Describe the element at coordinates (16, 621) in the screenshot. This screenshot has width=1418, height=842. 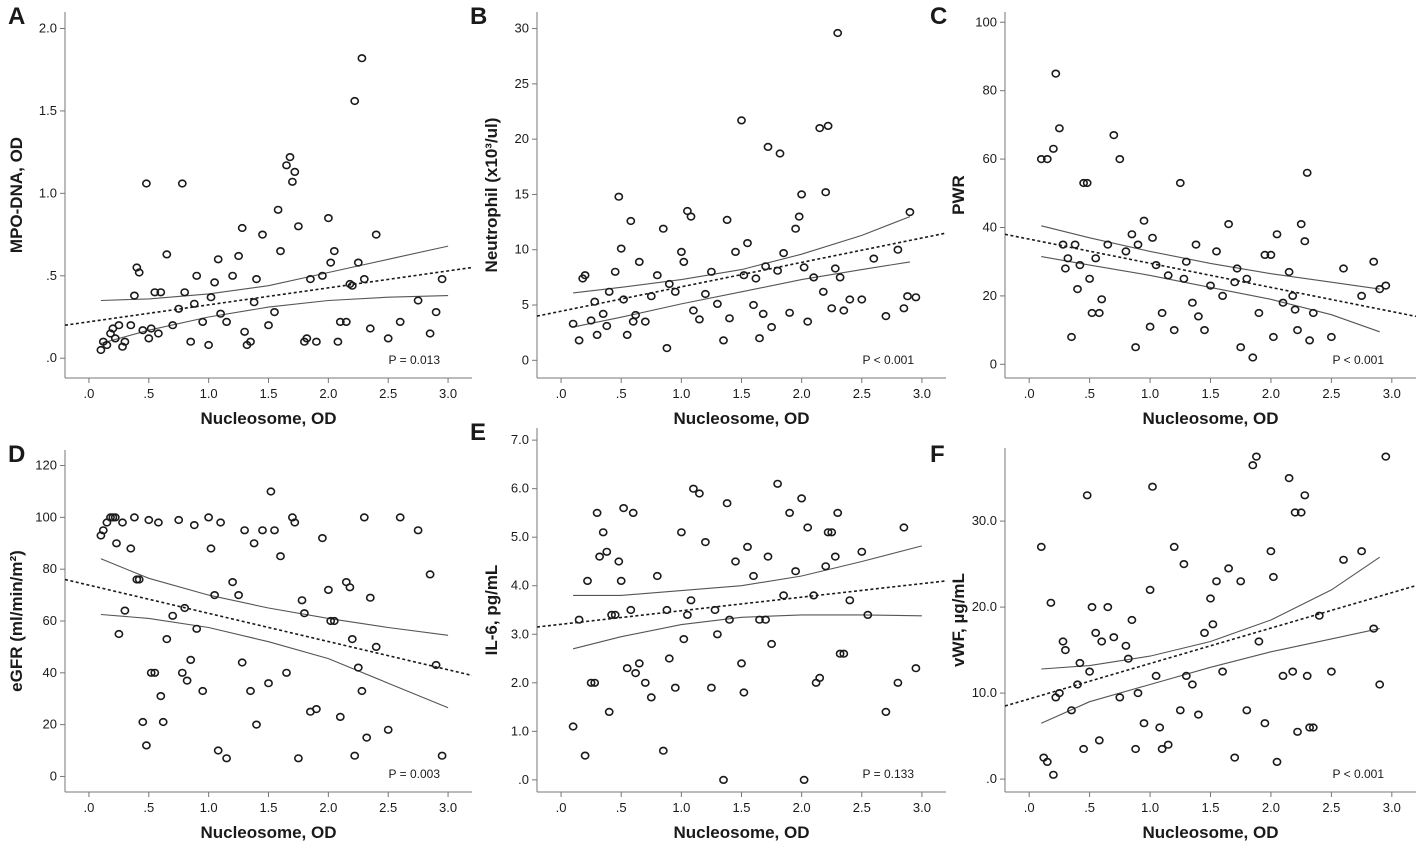
I see `panel-d-y-axis-title: eGFR (ml/min/m²)` at that location.